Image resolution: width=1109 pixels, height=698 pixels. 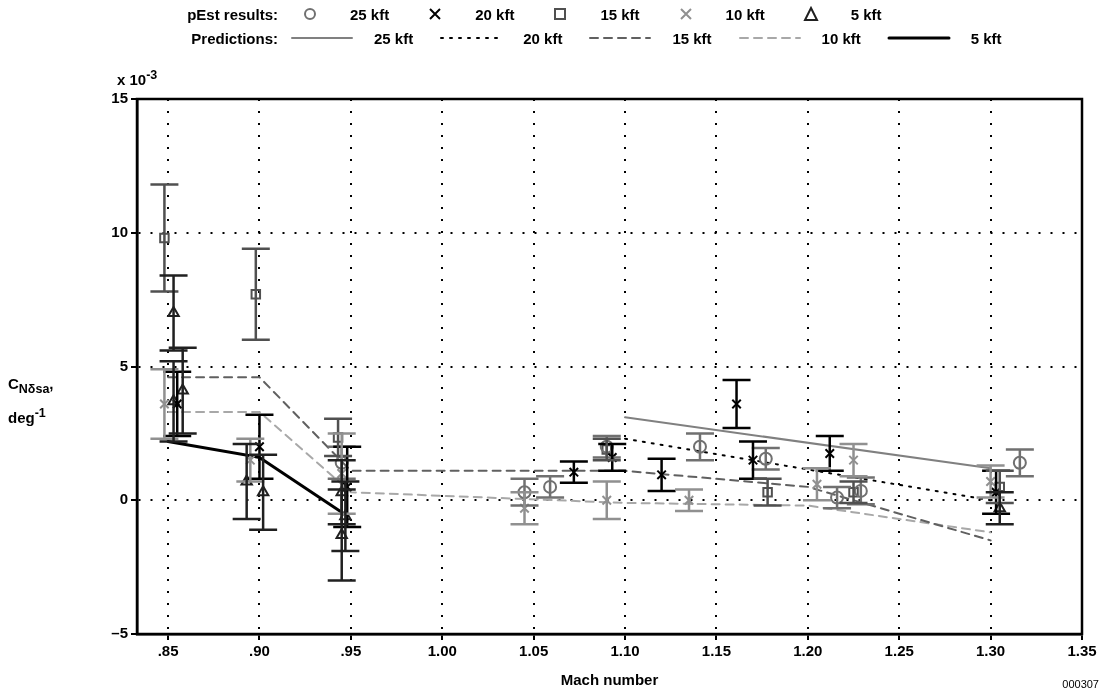 I want to click on text: x 10$^{-3}$, so click(x=137, y=78).